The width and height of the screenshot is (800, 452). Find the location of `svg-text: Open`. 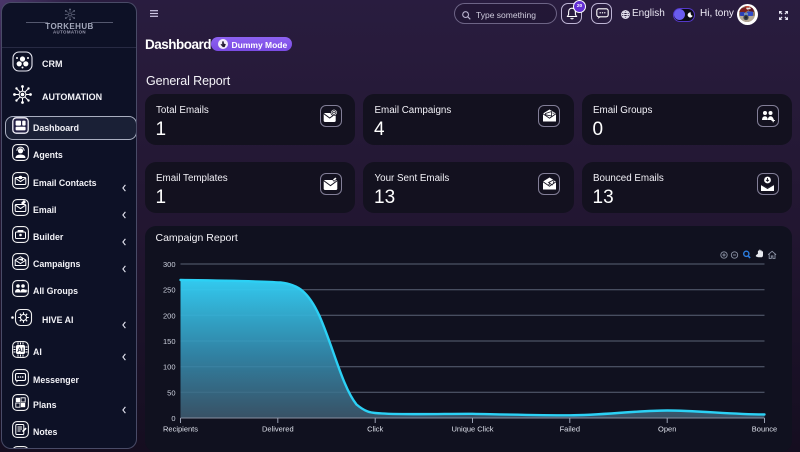

svg-text: Open is located at coordinates (667, 429).